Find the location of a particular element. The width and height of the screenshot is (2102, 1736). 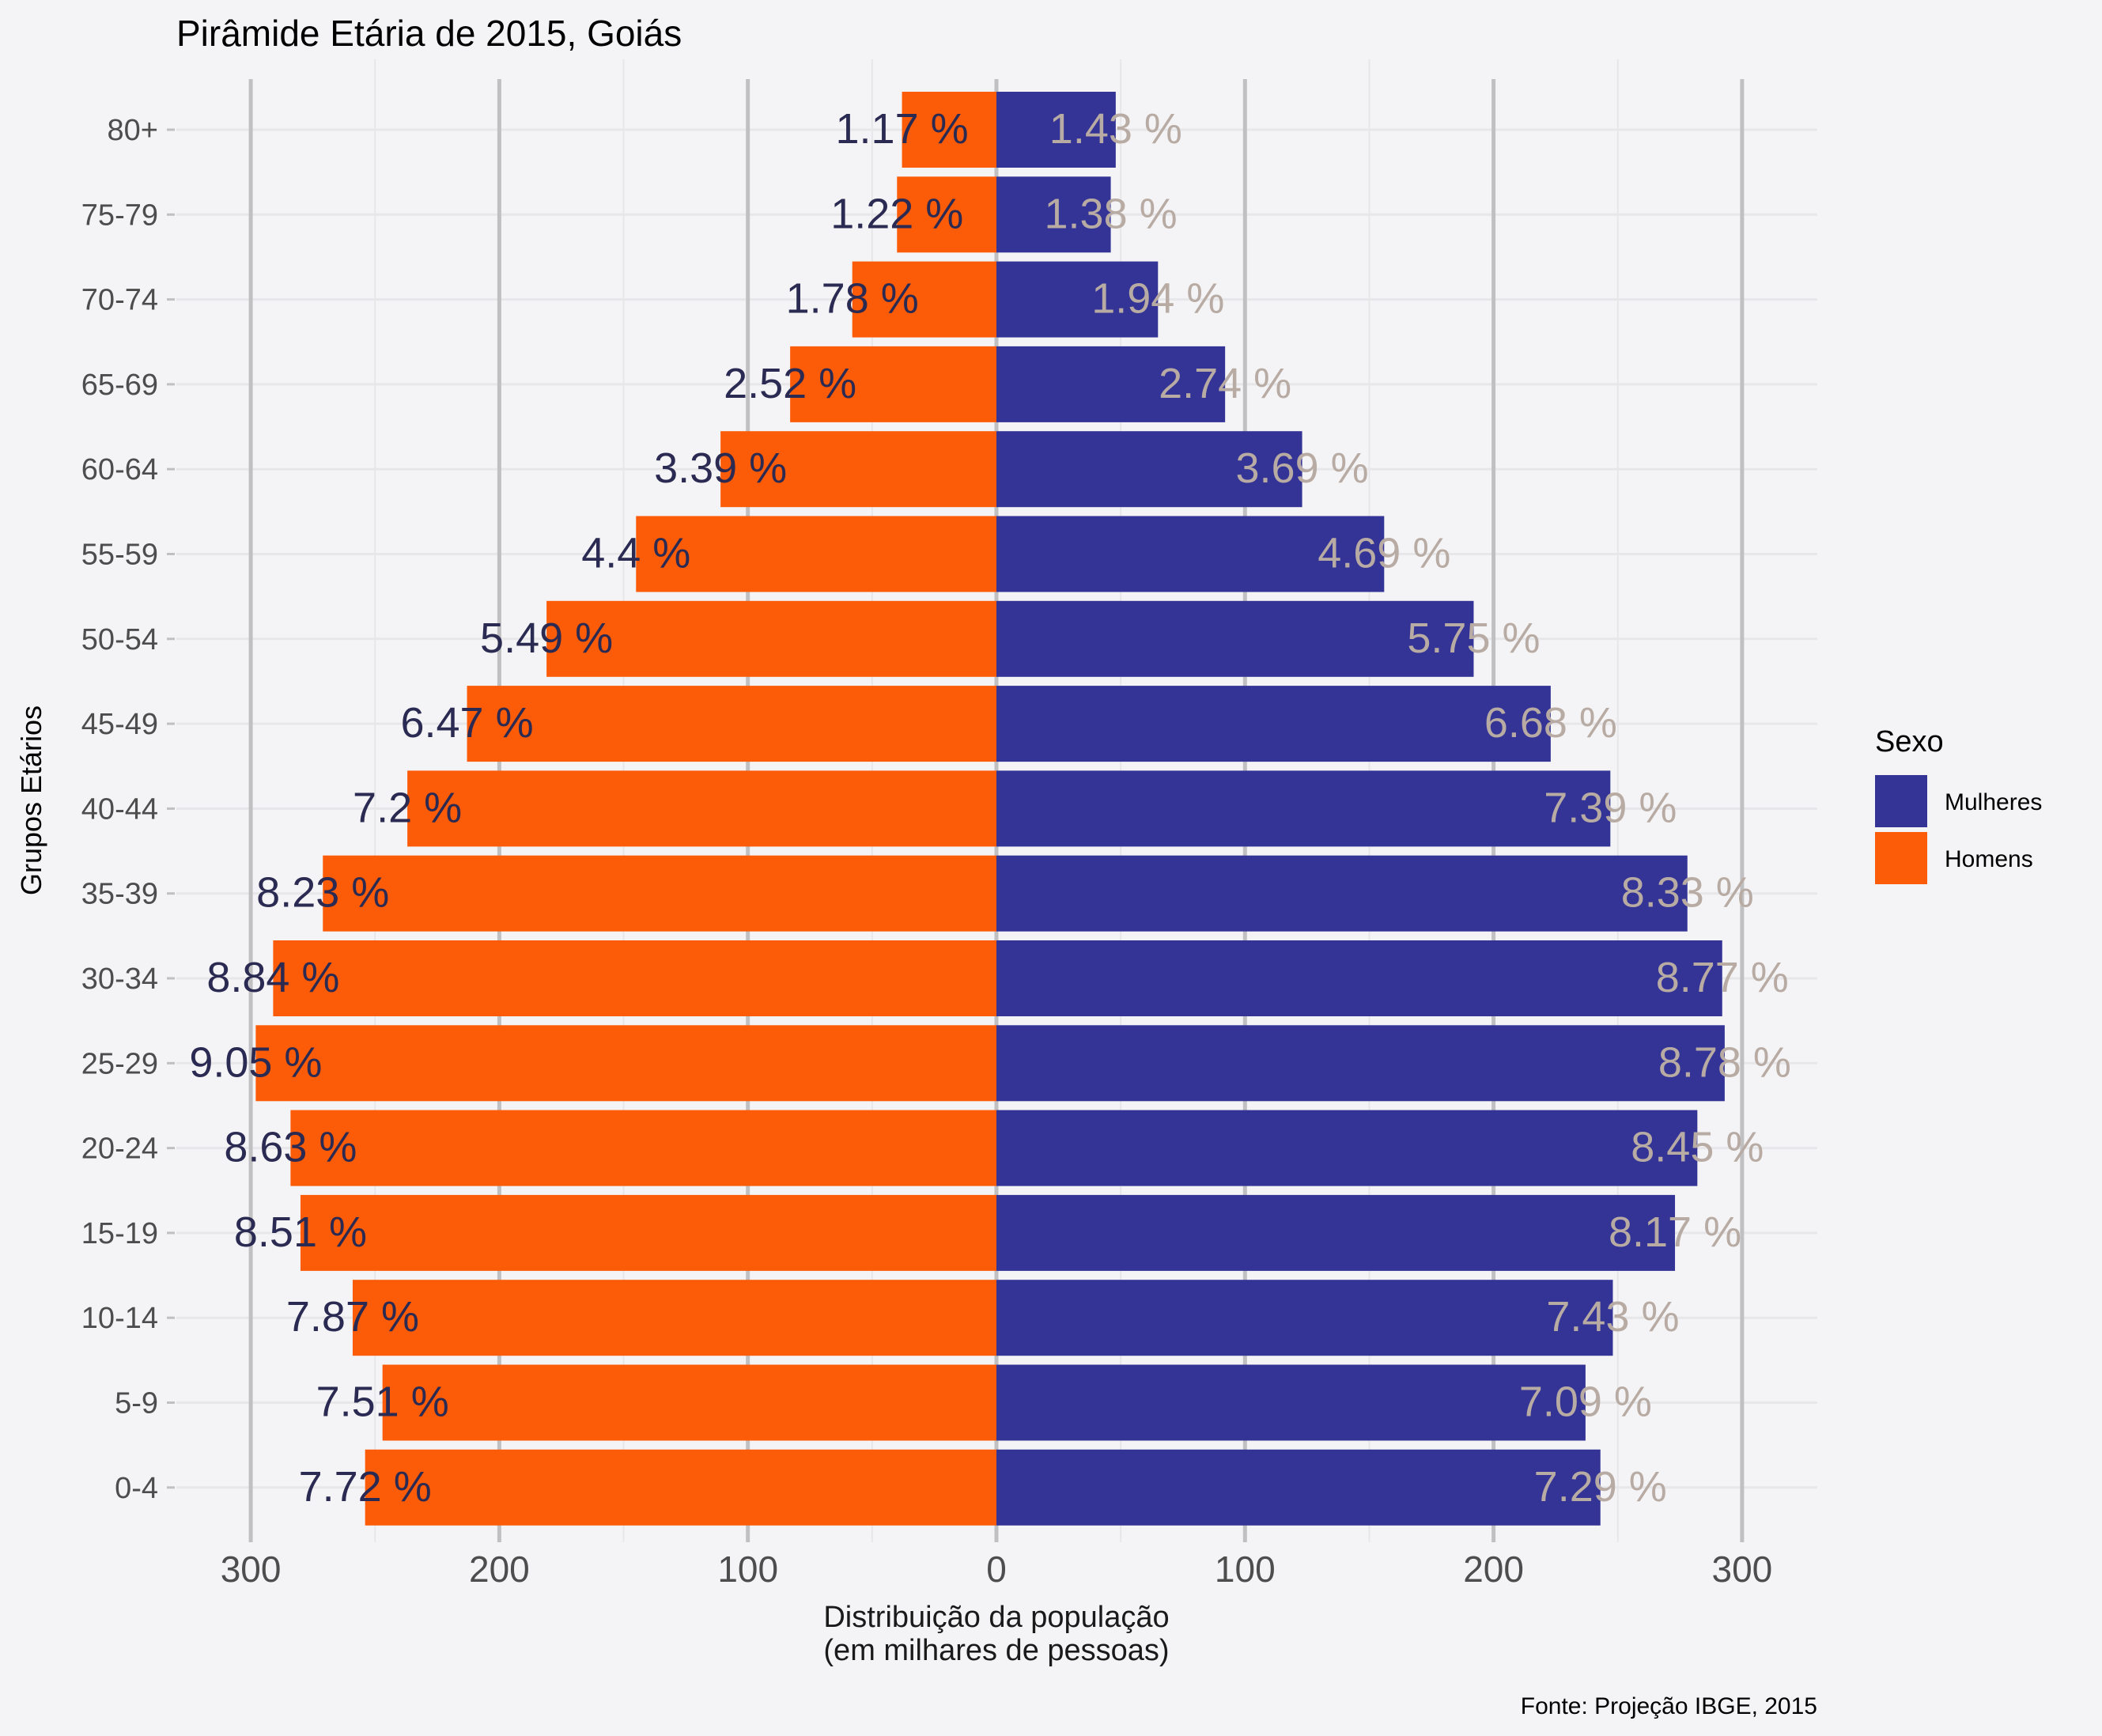

data-label-mulheres: 7.29 % is located at coordinates (1600, 1487).